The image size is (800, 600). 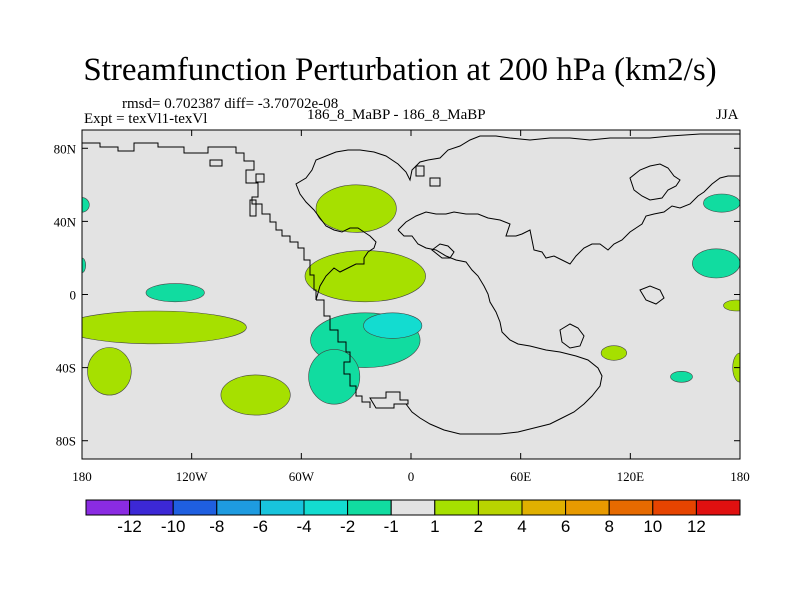 I want to click on x-tick-label: 120W, so click(x=192, y=476).